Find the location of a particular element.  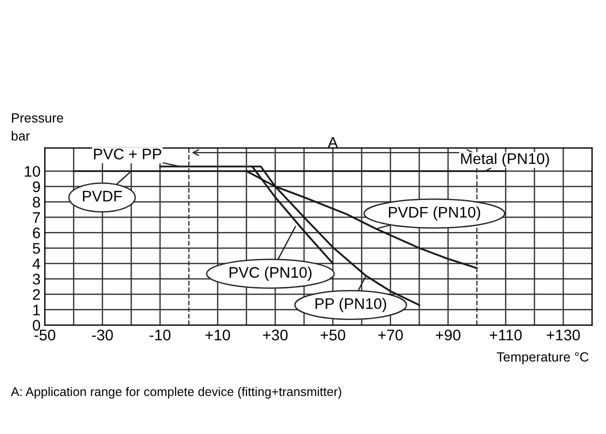

annotation: PP (PN10) is located at coordinates (351, 305).